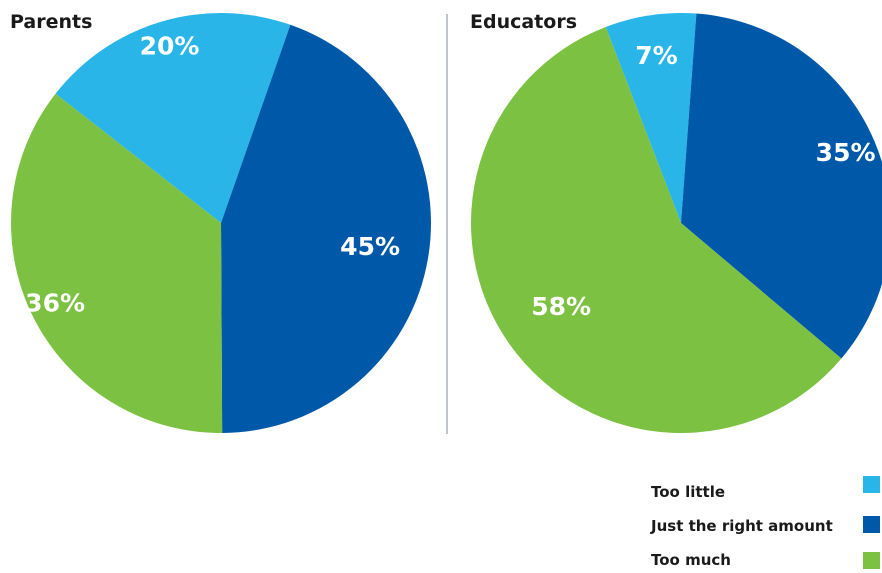  Describe the element at coordinates (55, 303) in the screenshot. I see `slice-label: 36%` at that location.